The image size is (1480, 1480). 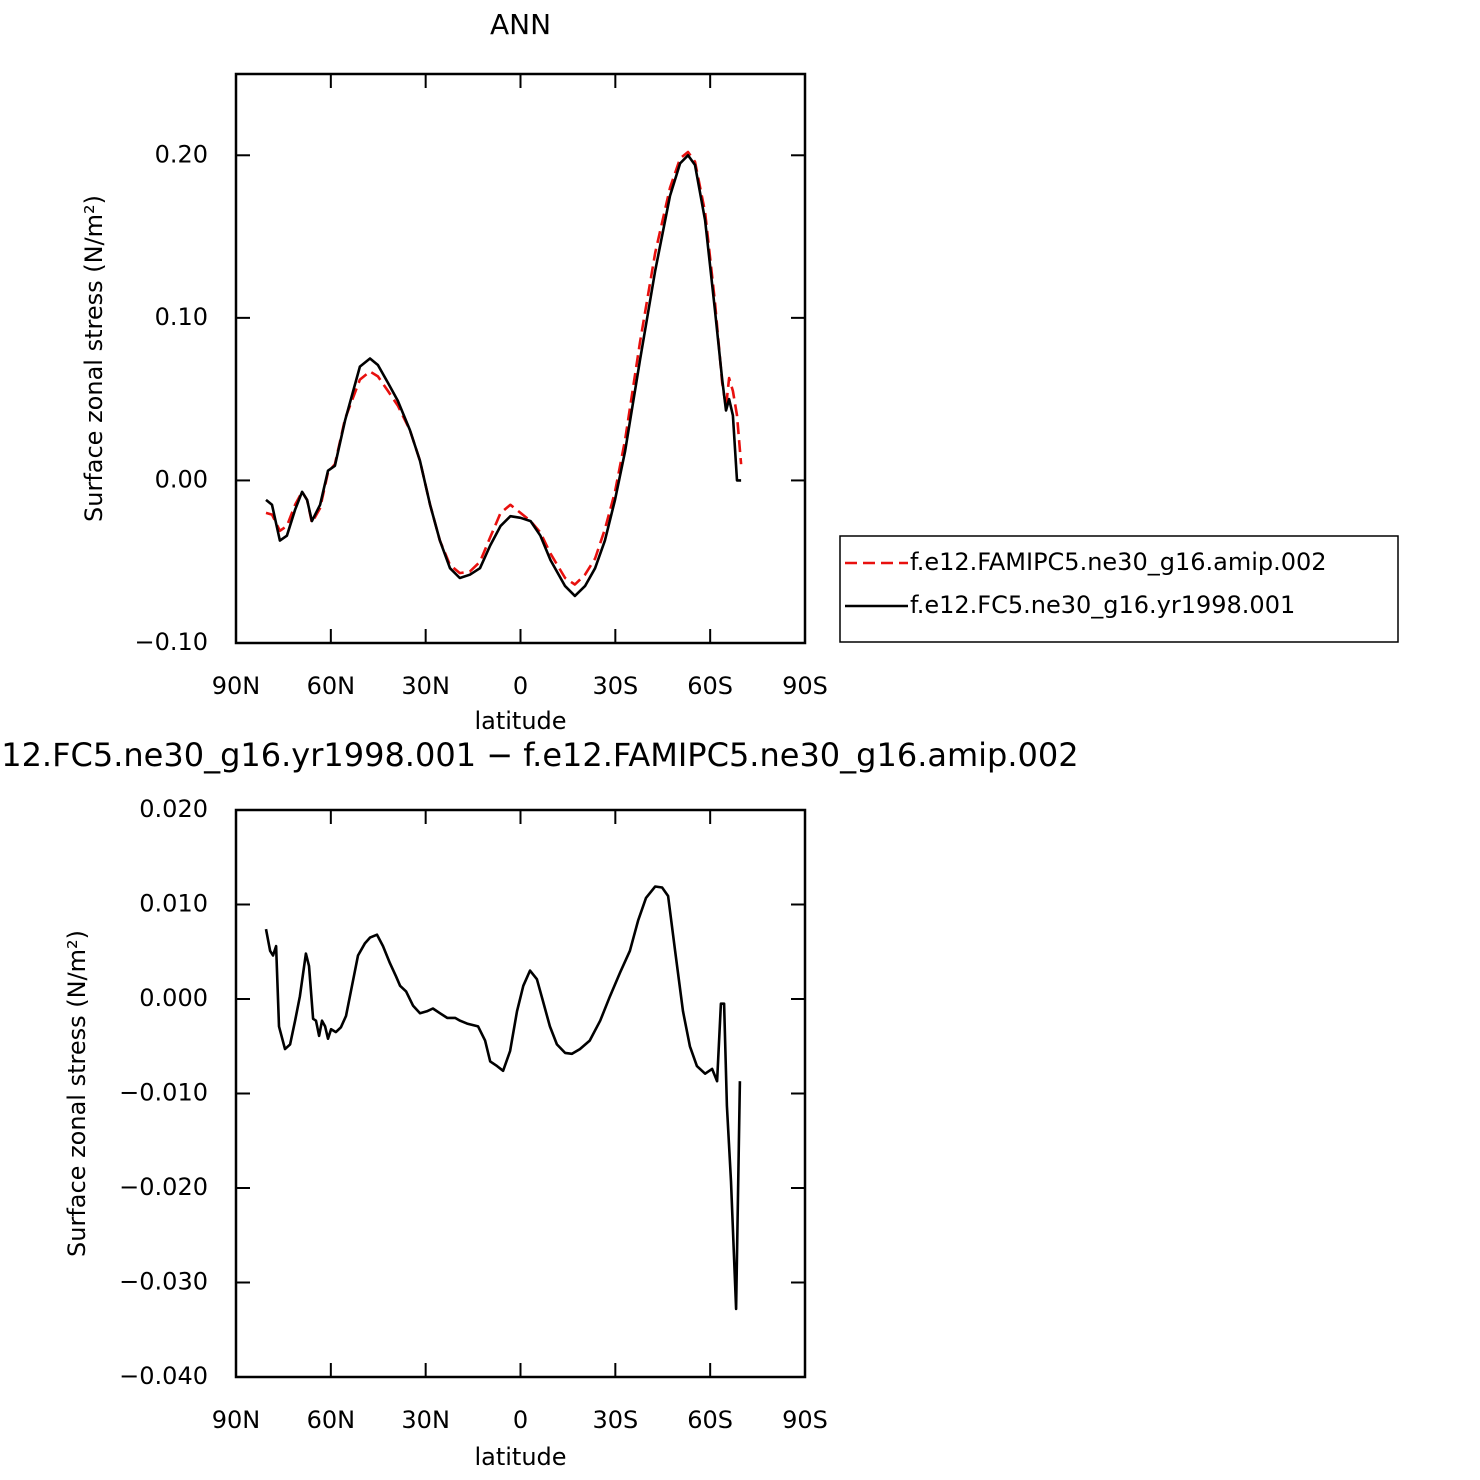 I want to click on legend-label: f.e12.FC5.ne30_g16.yr1998.001, so click(x=1102, y=605).